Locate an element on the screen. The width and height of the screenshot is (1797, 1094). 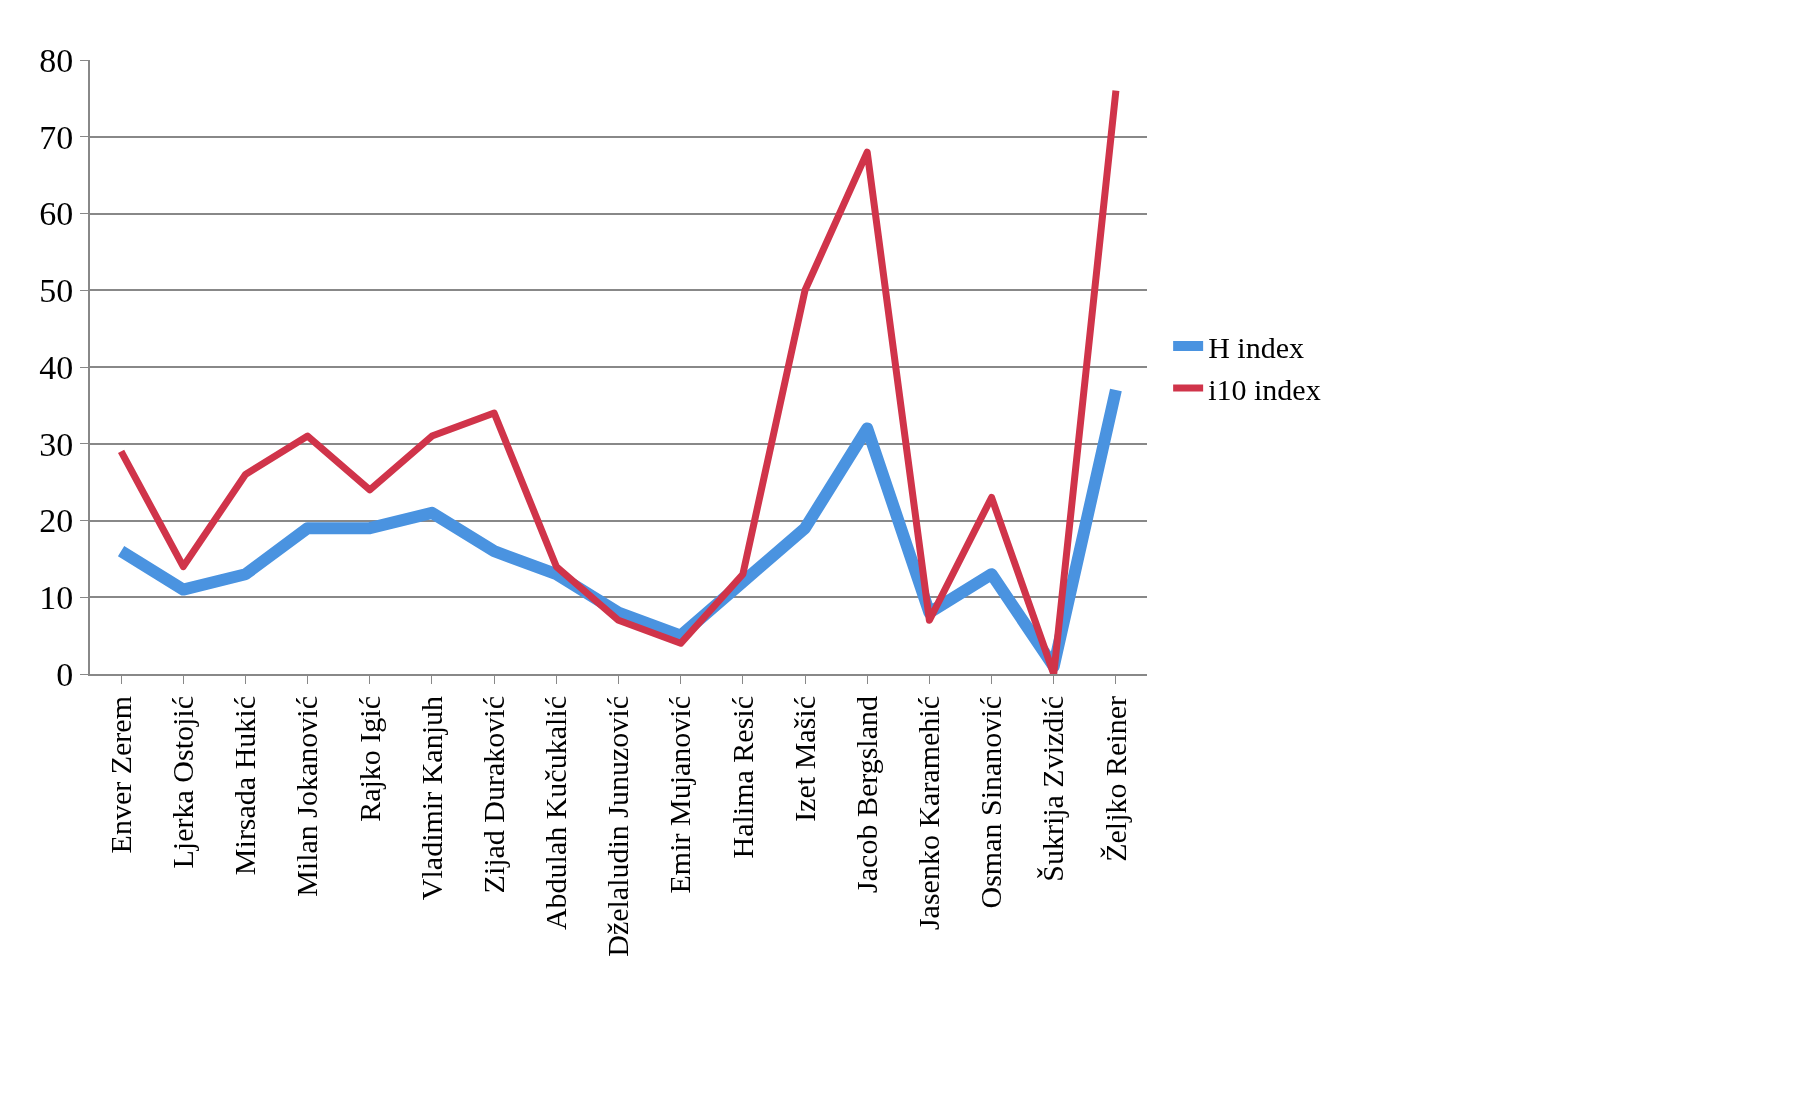
y-tick-label: 40 is located at coordinates (56, 367).